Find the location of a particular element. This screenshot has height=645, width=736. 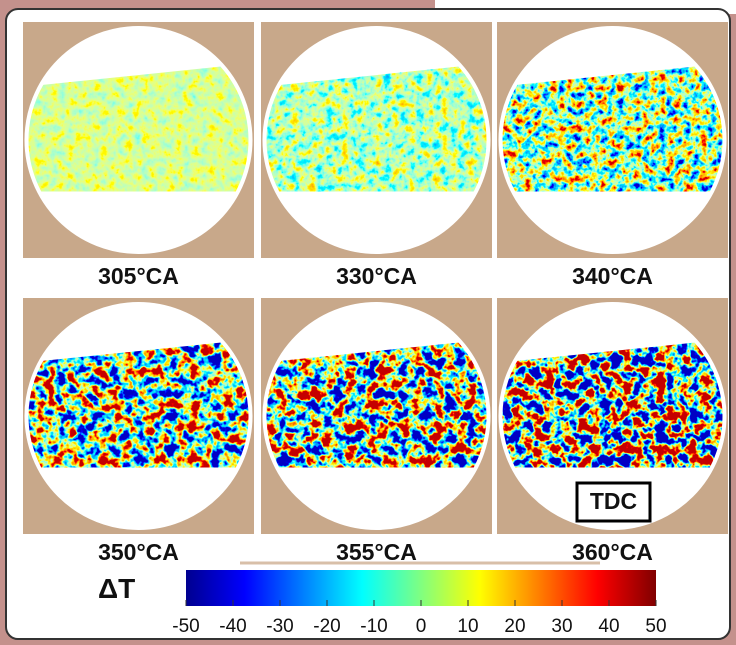

panel: 340°CA is located at coordinates (612, 155).